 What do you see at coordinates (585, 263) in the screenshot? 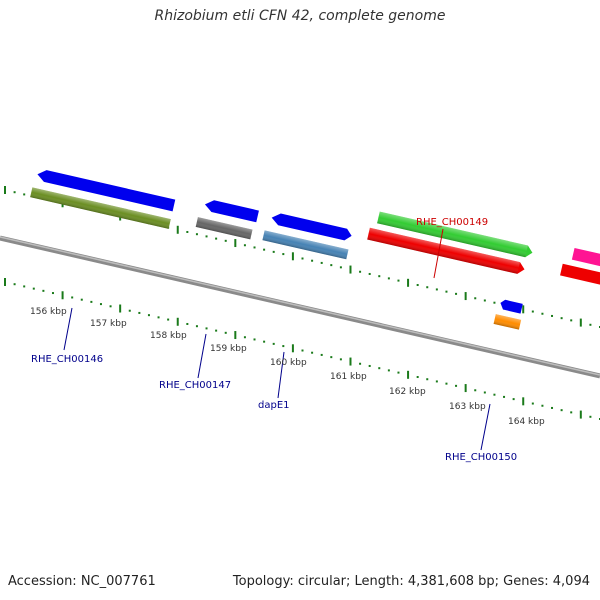
I see `pink-feature` at bounding box center [585, 263].